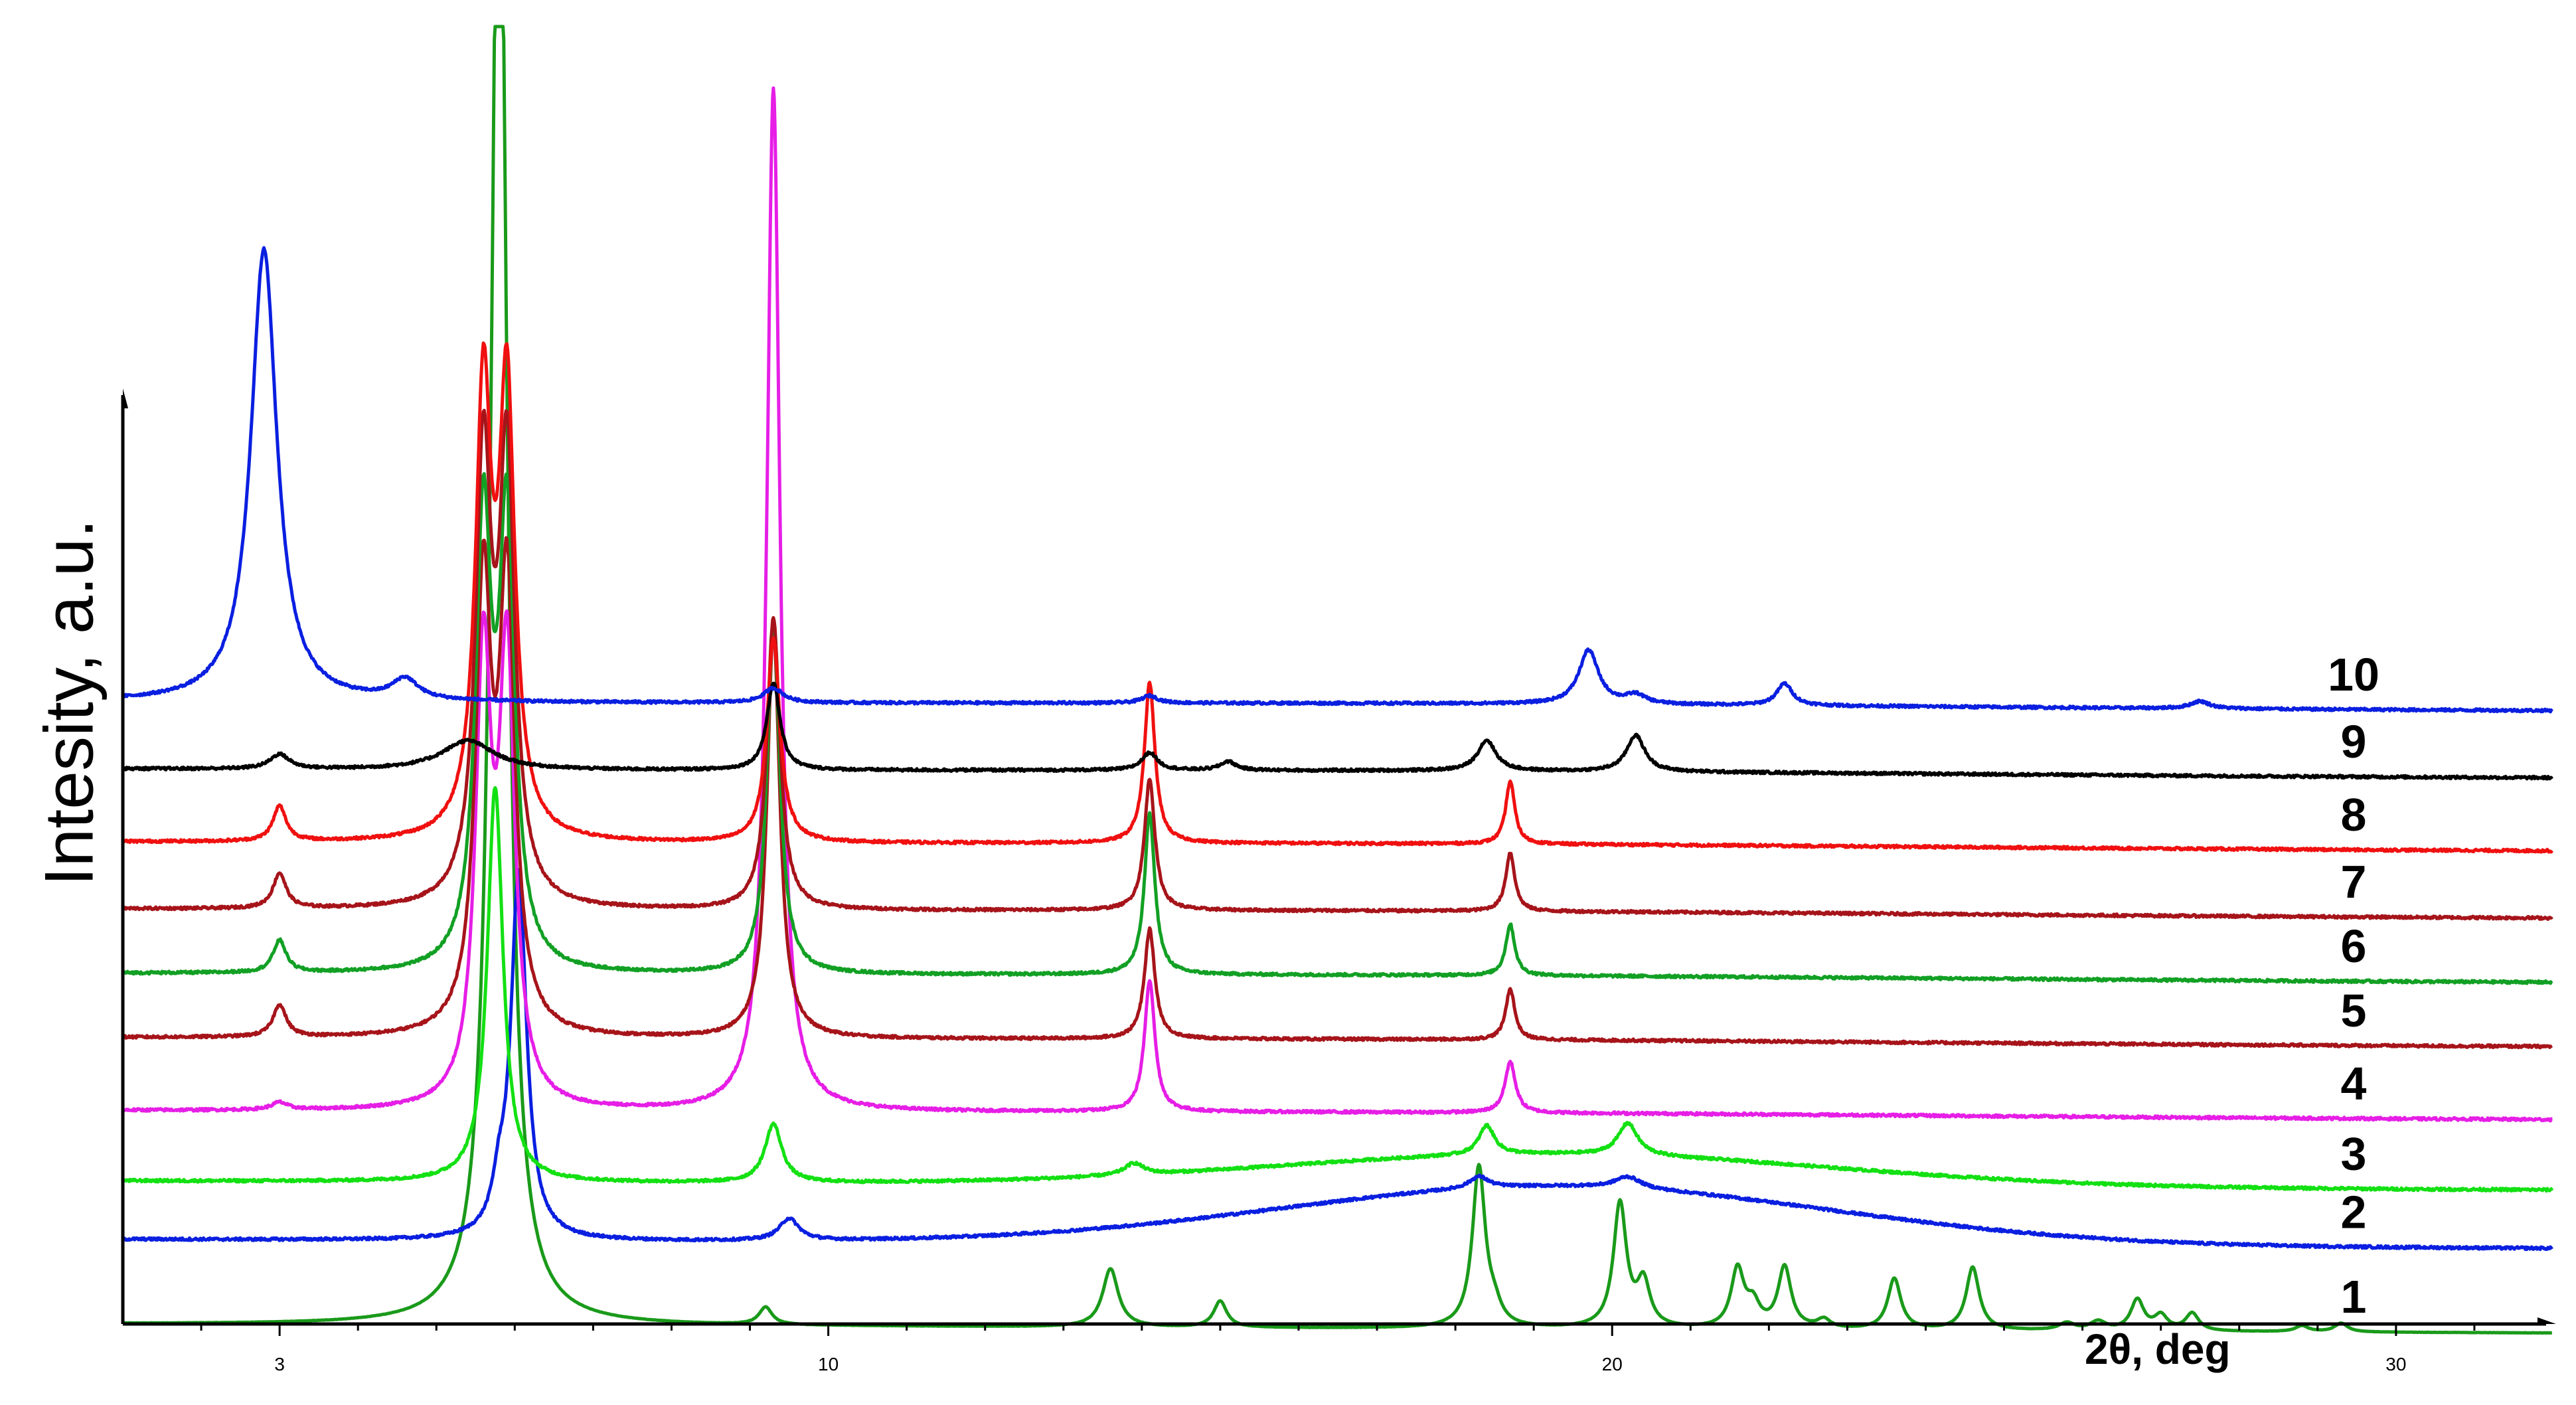  I want to click on series-9-line, so click(1337, 731).